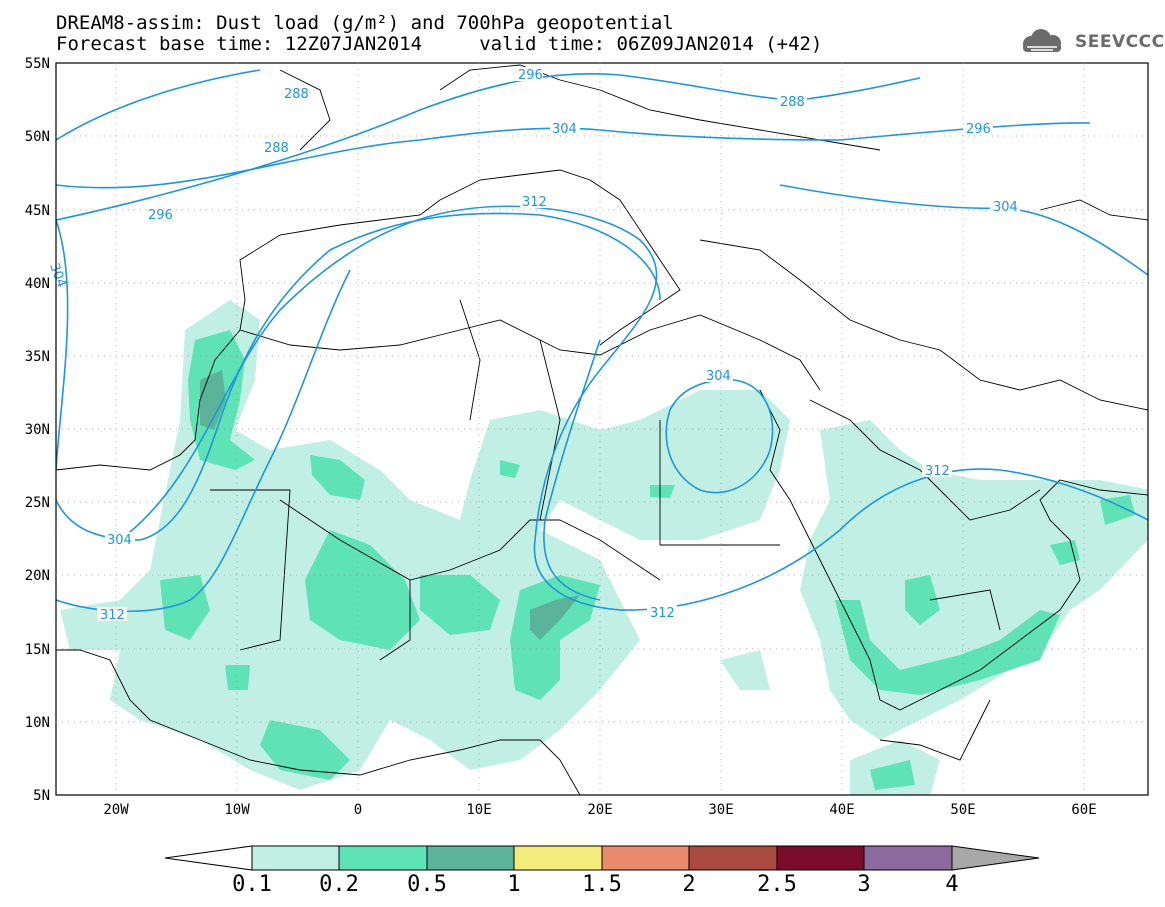  Describe the element at coordinates (777, 884) in the screenshot. I see `svg-text: 2.5` at that location.